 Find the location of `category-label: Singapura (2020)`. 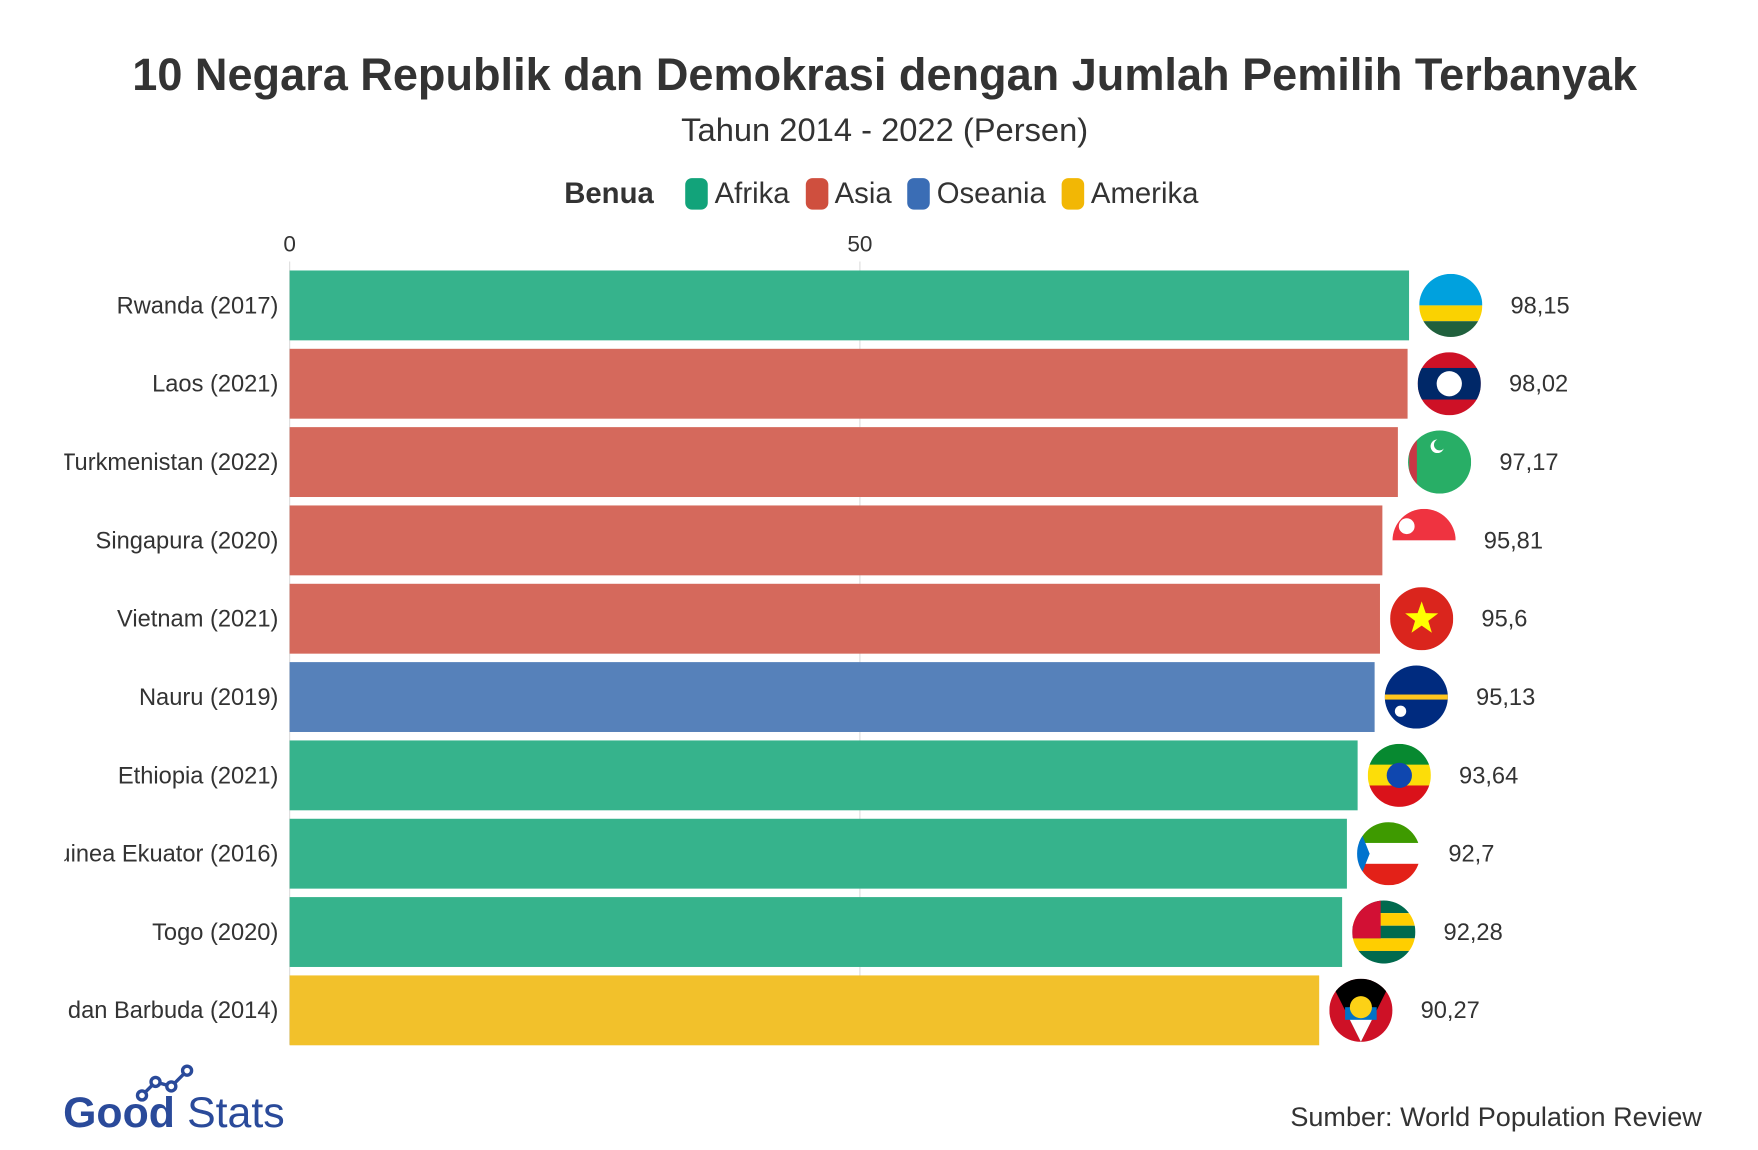

category-label: Singapura (2020) is located at coordinates (187, 541).